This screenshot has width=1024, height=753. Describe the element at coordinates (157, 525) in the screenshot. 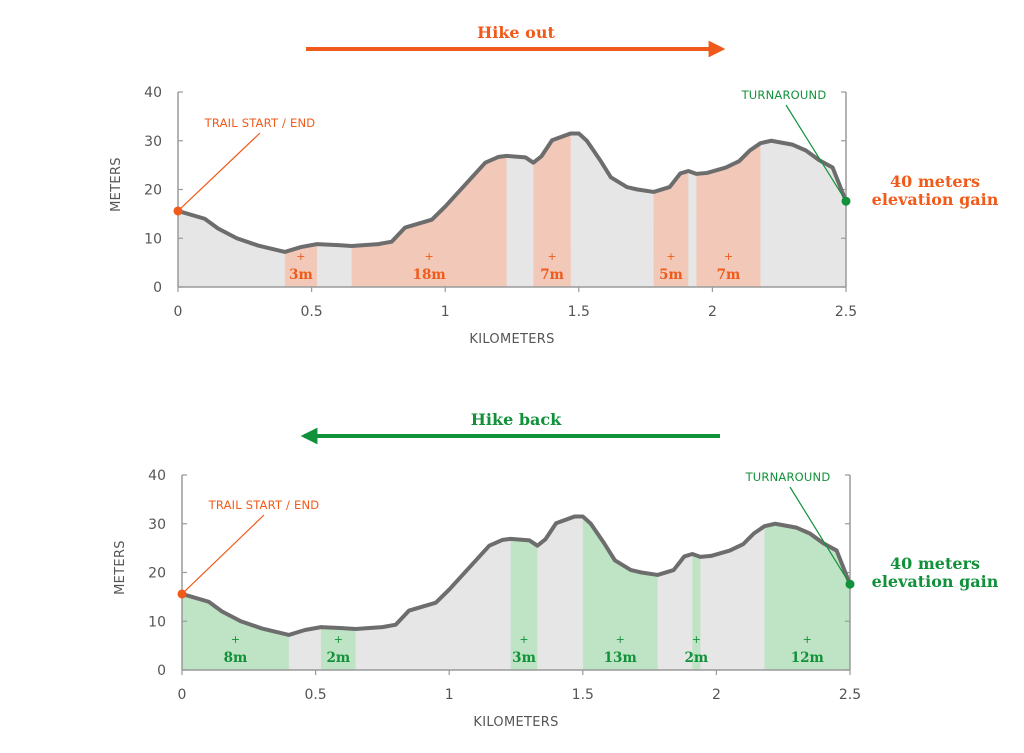

I see `hike-back-y-tick-label-30: 30` at that location.